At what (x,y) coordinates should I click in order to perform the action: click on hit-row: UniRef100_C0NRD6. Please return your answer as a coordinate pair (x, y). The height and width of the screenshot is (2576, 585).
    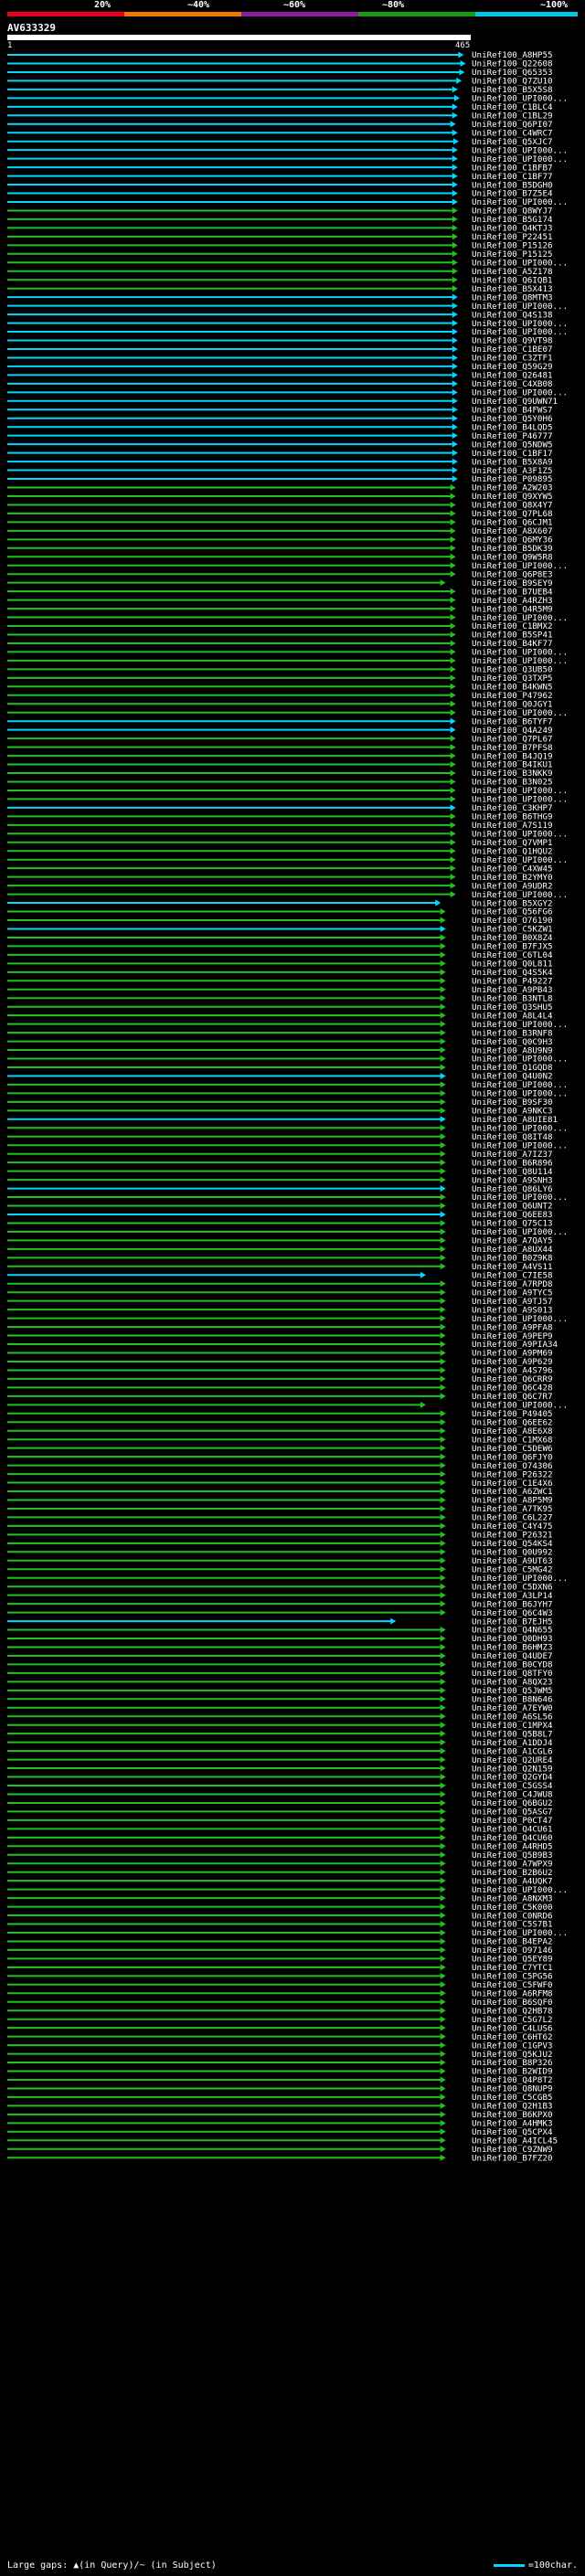
    Looking at the image, I should click on (280, 1916).